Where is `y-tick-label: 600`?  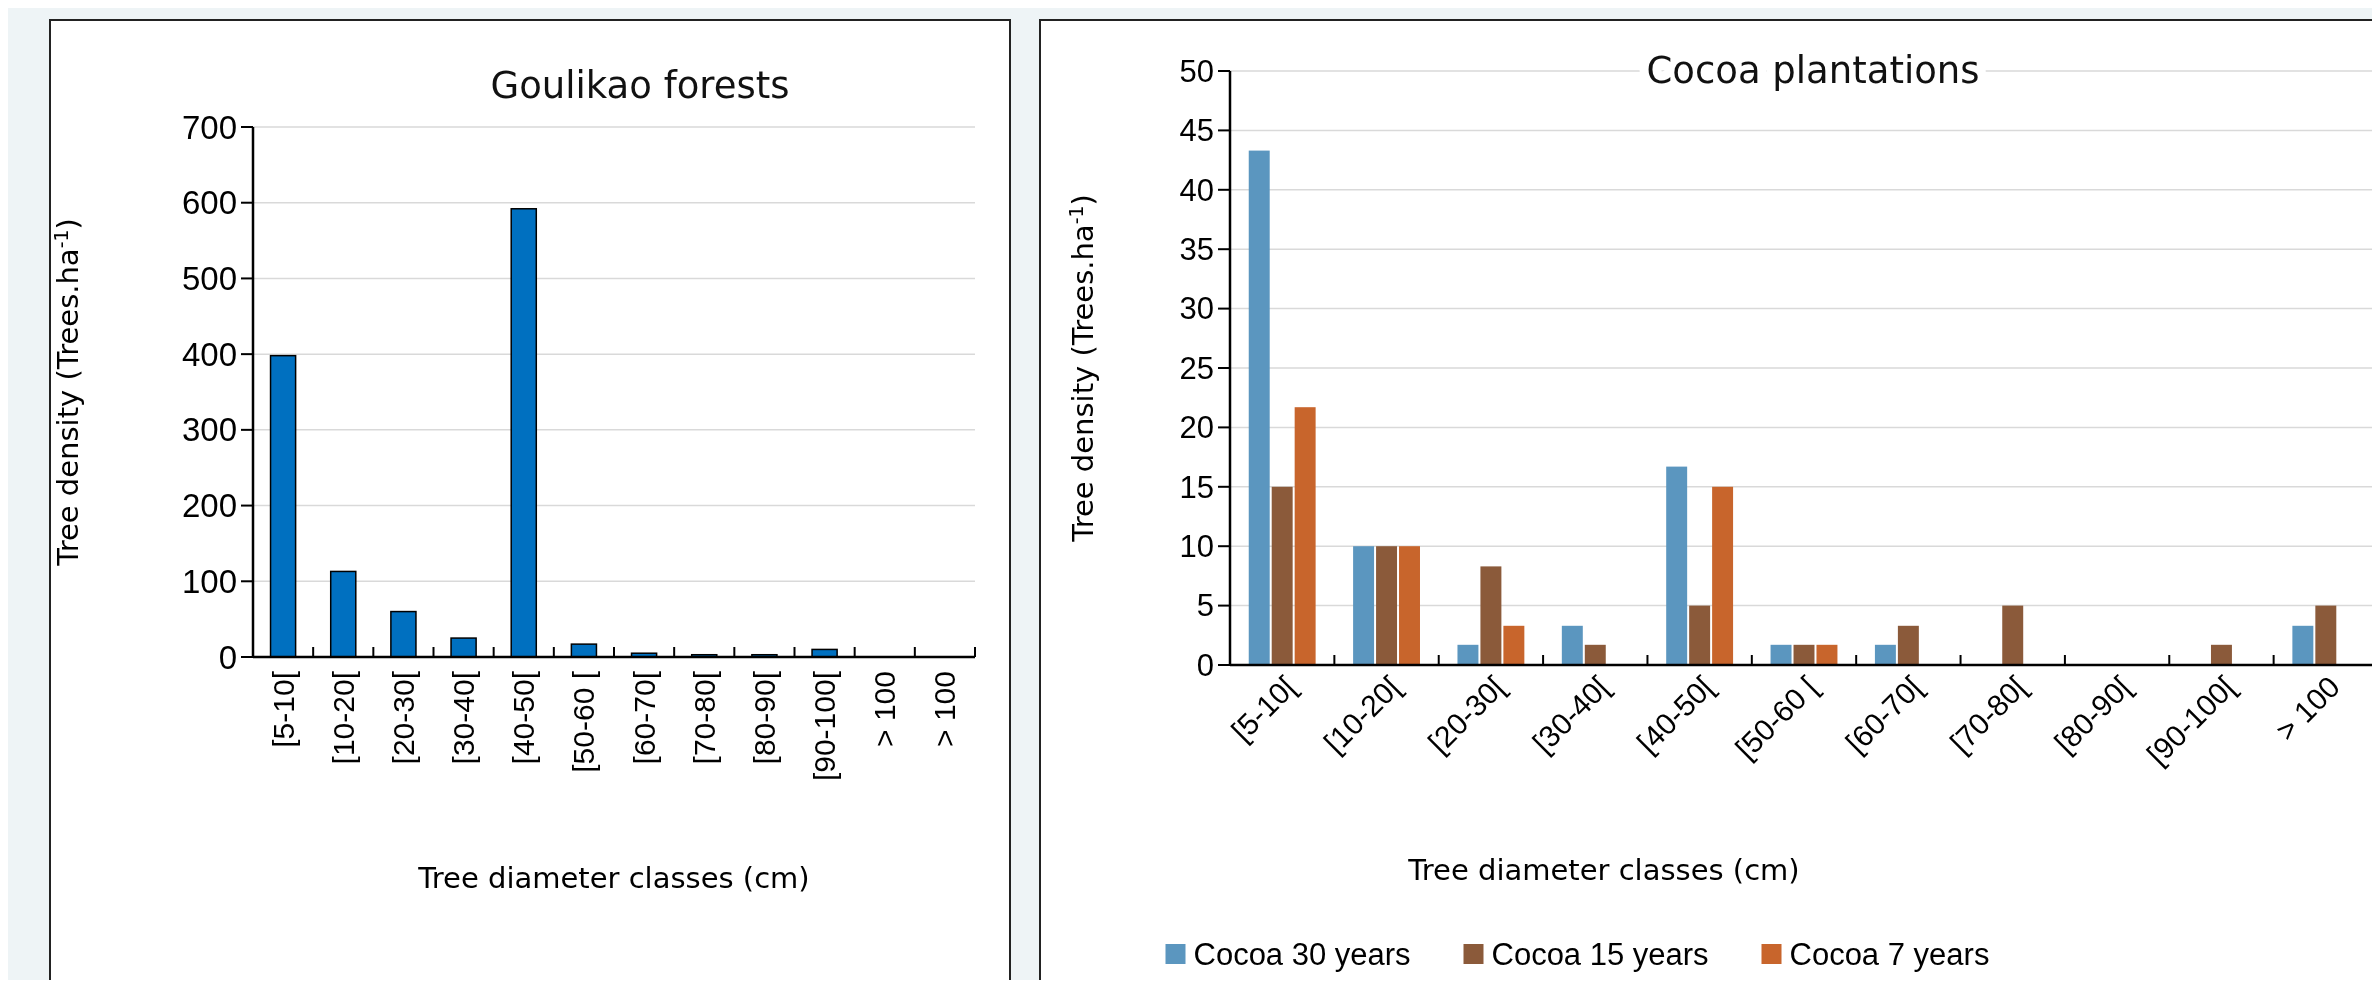
y-tick-label: 600 is located at coordinates (209, 203).